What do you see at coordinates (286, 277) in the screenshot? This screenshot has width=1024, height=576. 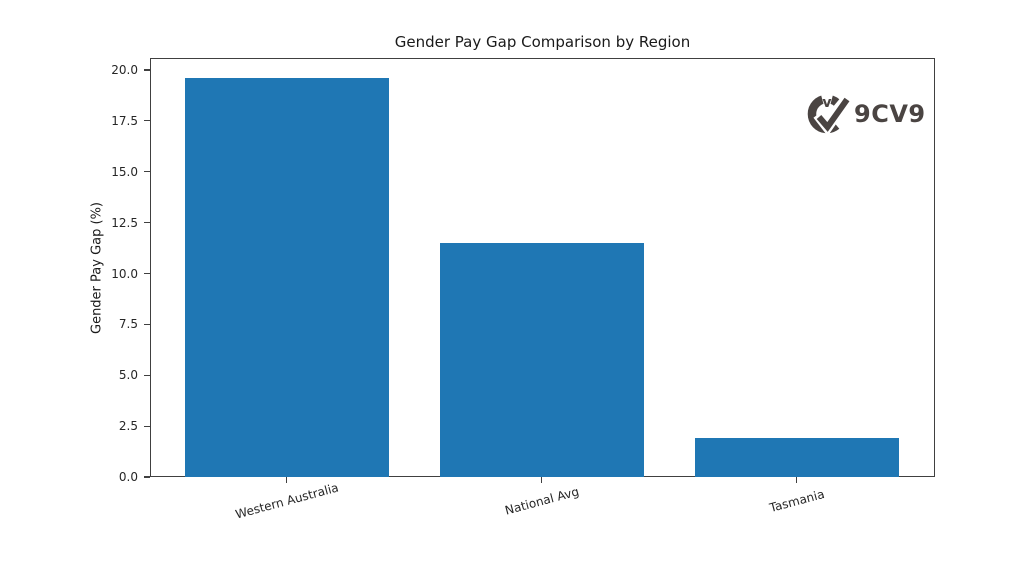 I see `bar-western-australia` at bounding box center [286, 277].